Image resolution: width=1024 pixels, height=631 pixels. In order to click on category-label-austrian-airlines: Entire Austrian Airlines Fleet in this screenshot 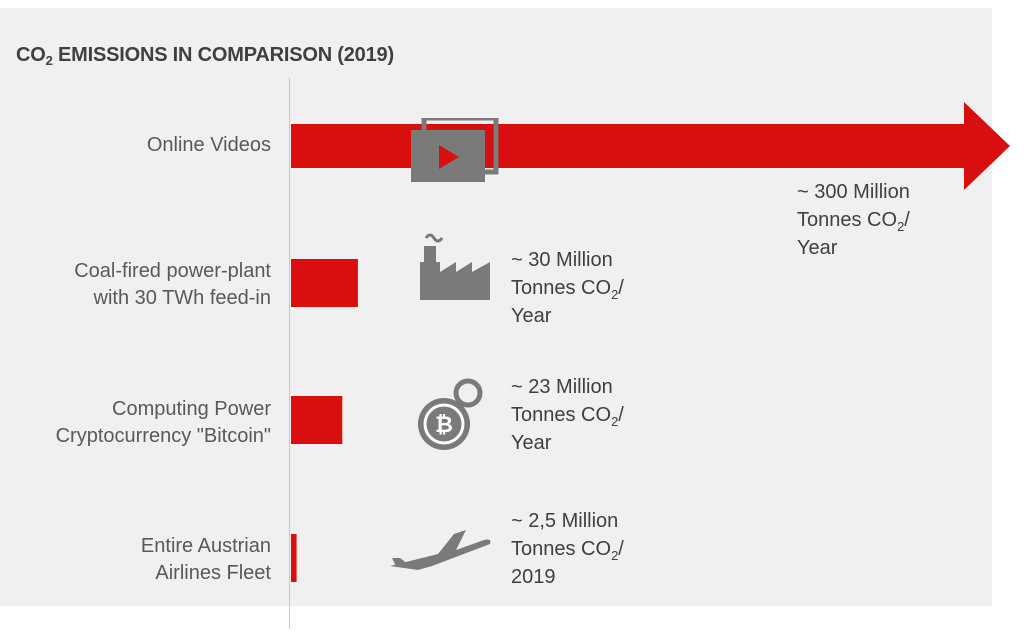, I will do `click(205, 559)`.